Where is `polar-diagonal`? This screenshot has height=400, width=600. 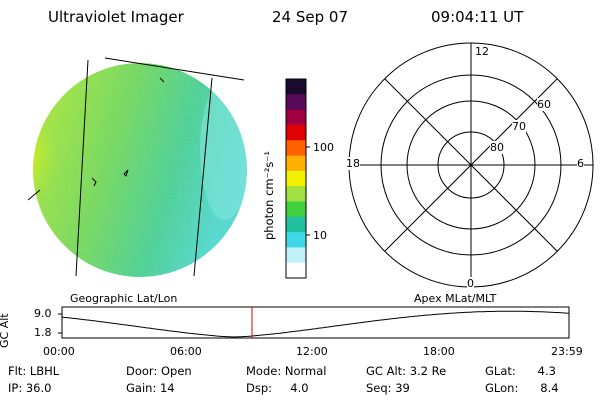 polar-diagonal is located at coordinates (471, 165).